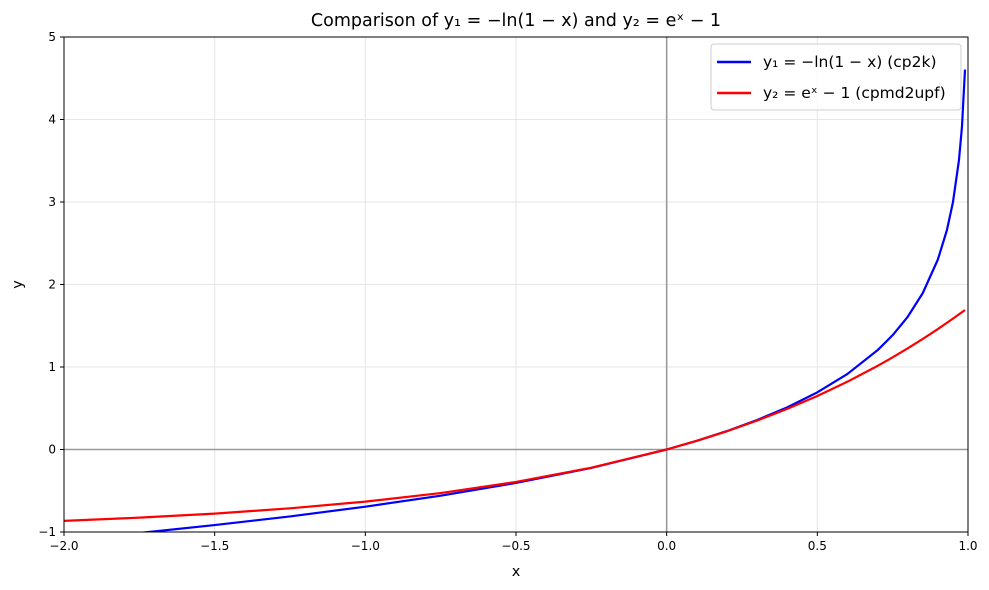  I want to click on y-tick-label-1: 0, so click(52, 450).